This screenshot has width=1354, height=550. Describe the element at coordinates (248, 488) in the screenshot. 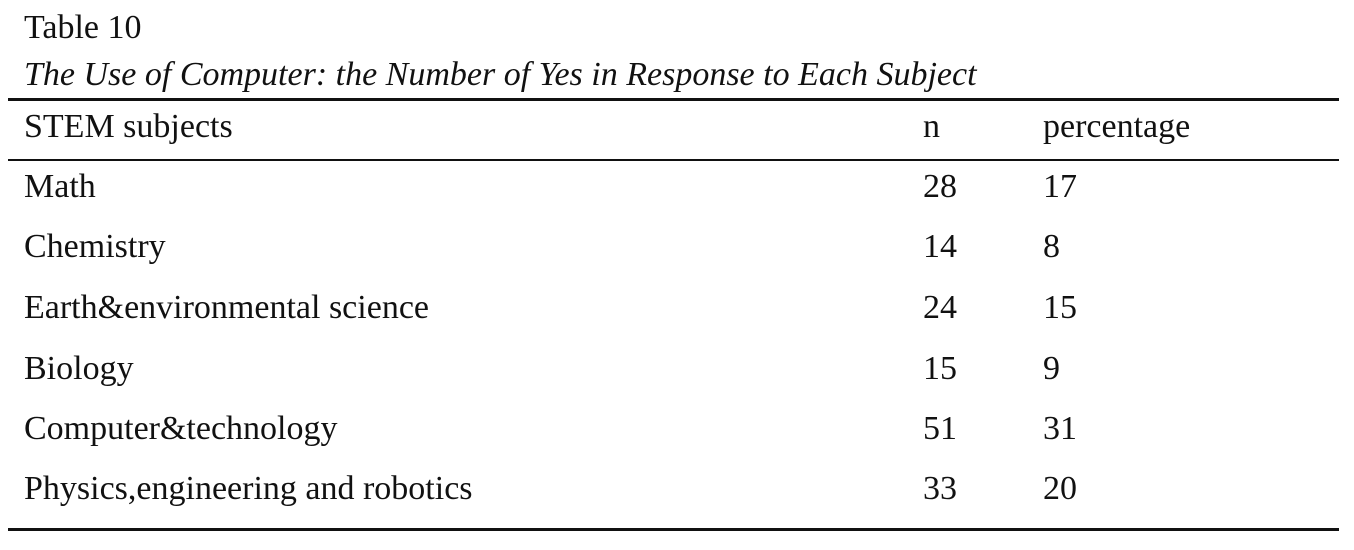

I see `subject-cell: Physics,engineering and robotics` at that location.